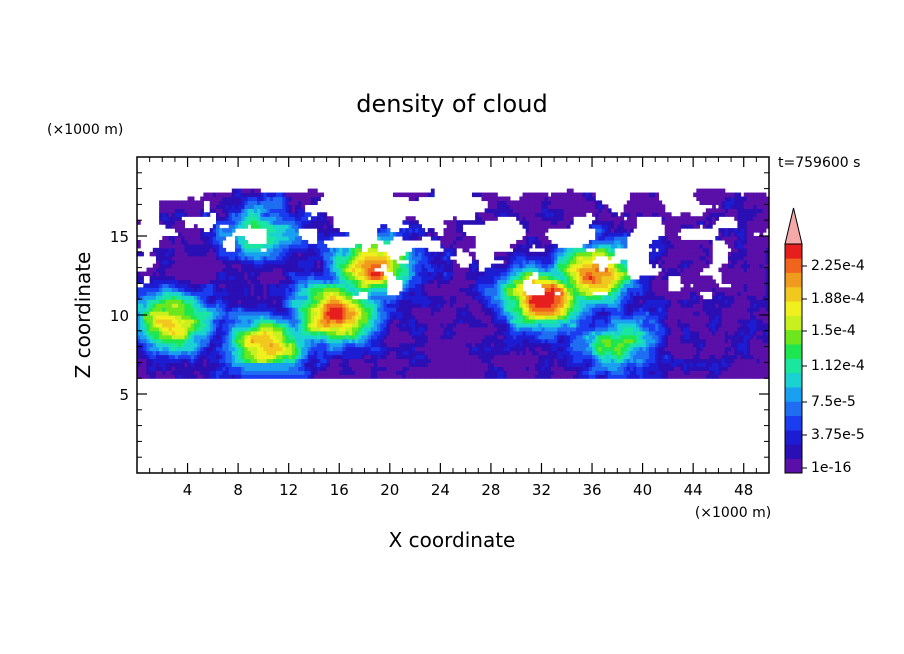 The image size is (904, 654). What do you see at coordinates (85, 130) in the screenshot?
I see `y-unit-label: (×1000 m)` at bounding box center [85, 130].